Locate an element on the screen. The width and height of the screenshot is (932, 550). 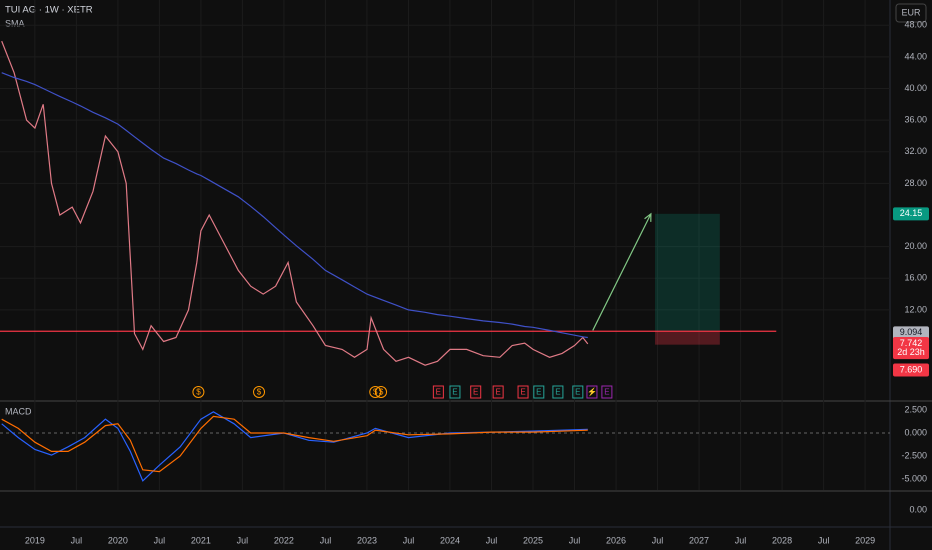
x-tick-label: 2025 is located at coordinates (533, 540).